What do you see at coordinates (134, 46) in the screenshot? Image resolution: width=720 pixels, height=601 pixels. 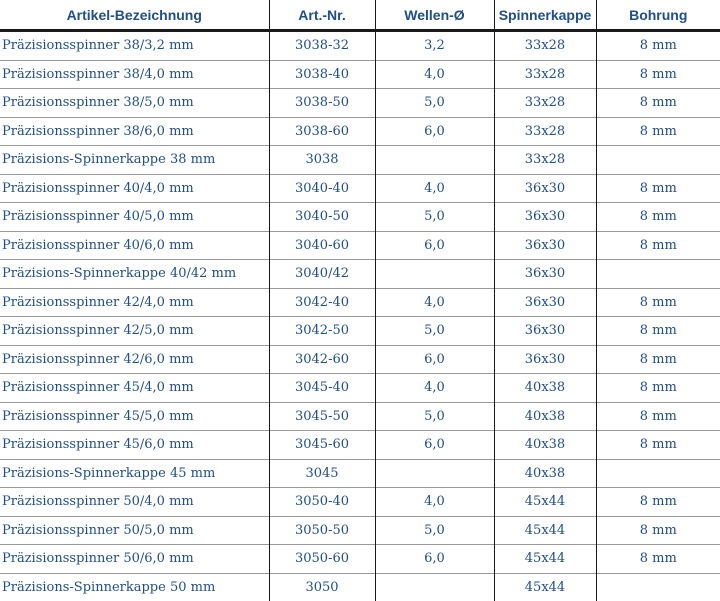 I see `cell-artikel-bezeichnung: Präzisionsspinner 38/3,2 mm` at bounding box center [134, 46].